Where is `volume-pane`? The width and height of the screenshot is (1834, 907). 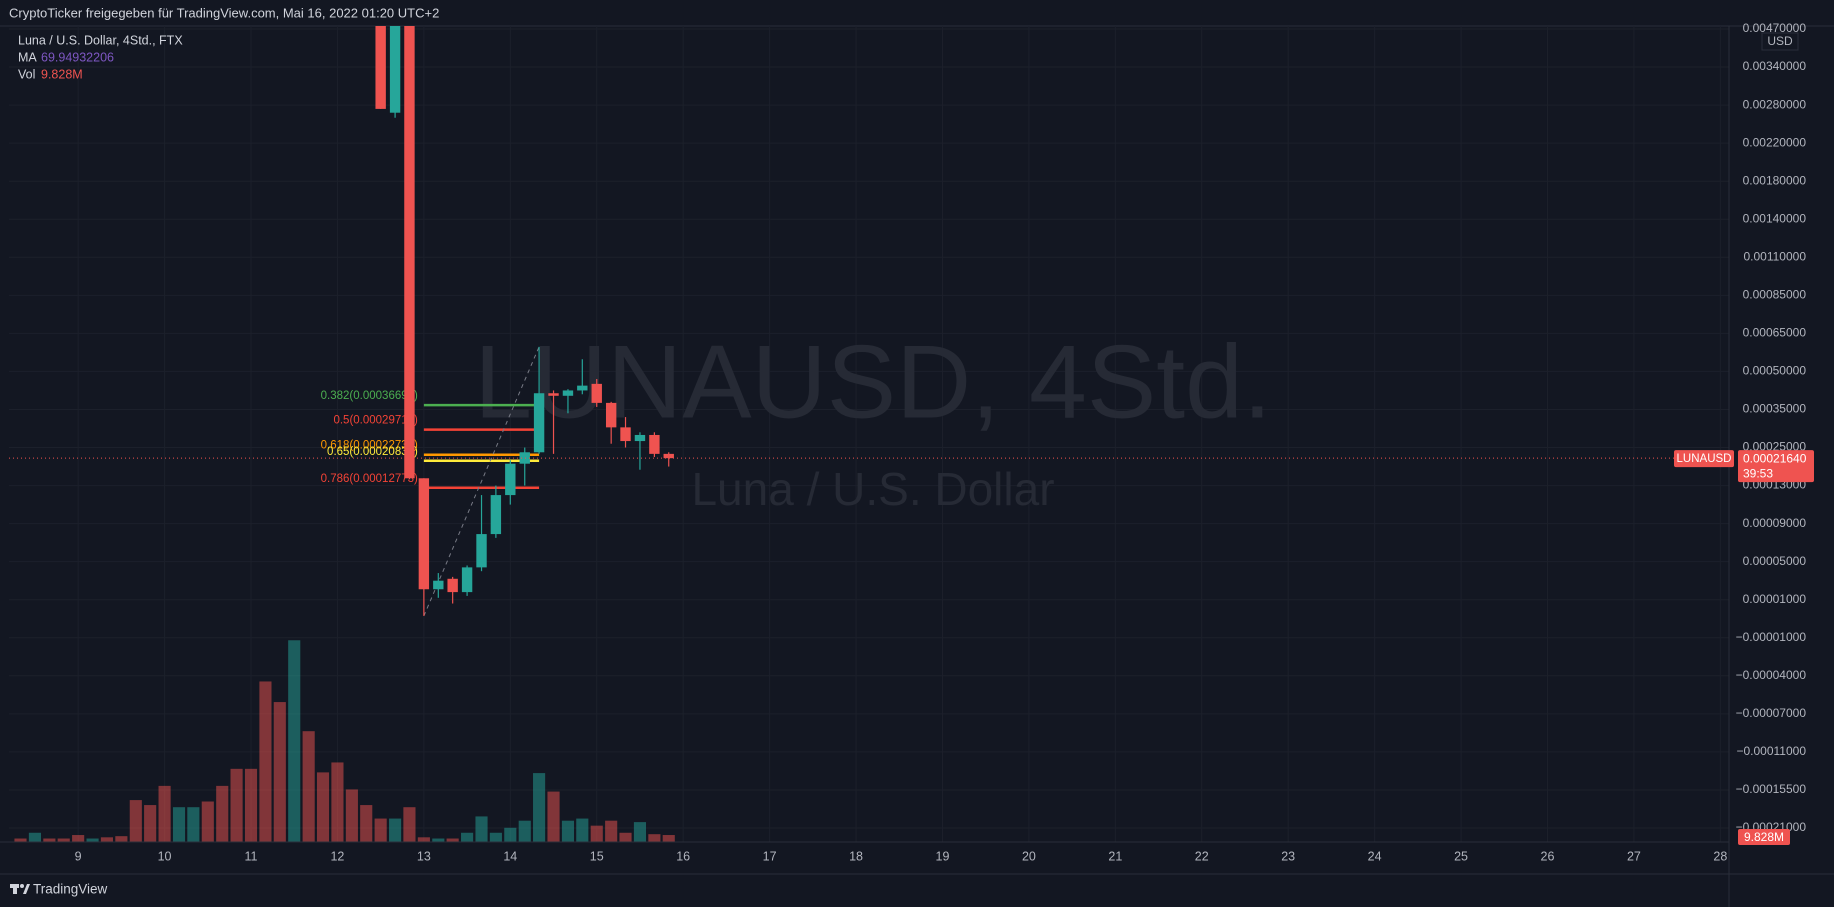 volume-pane is located at coordinates (344, 741).